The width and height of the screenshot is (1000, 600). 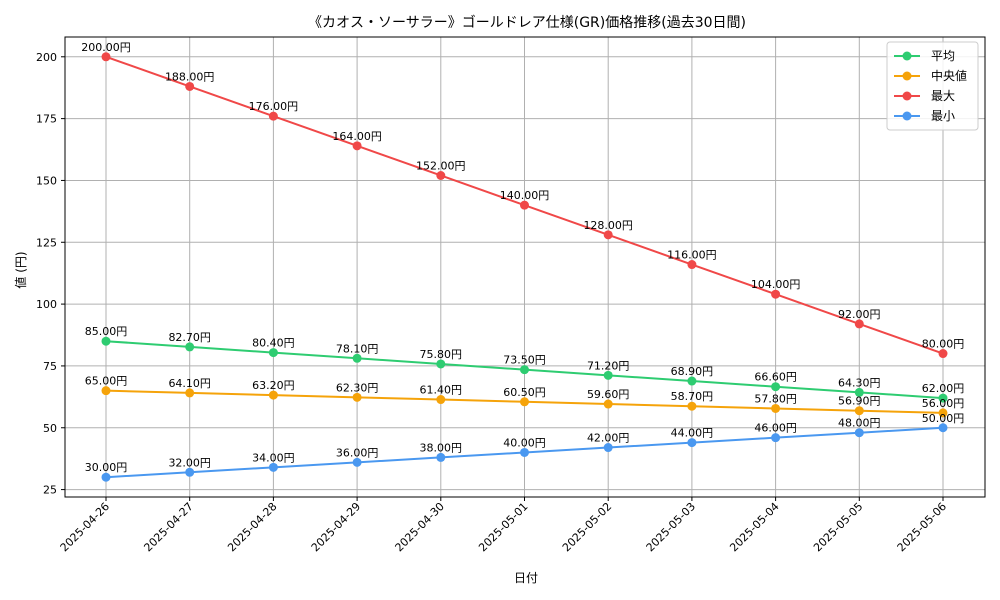 What do you see at coordinates (943, 344) in the screenshot?
I see `data-label: 80.00円` at bounding box center [943, 344].